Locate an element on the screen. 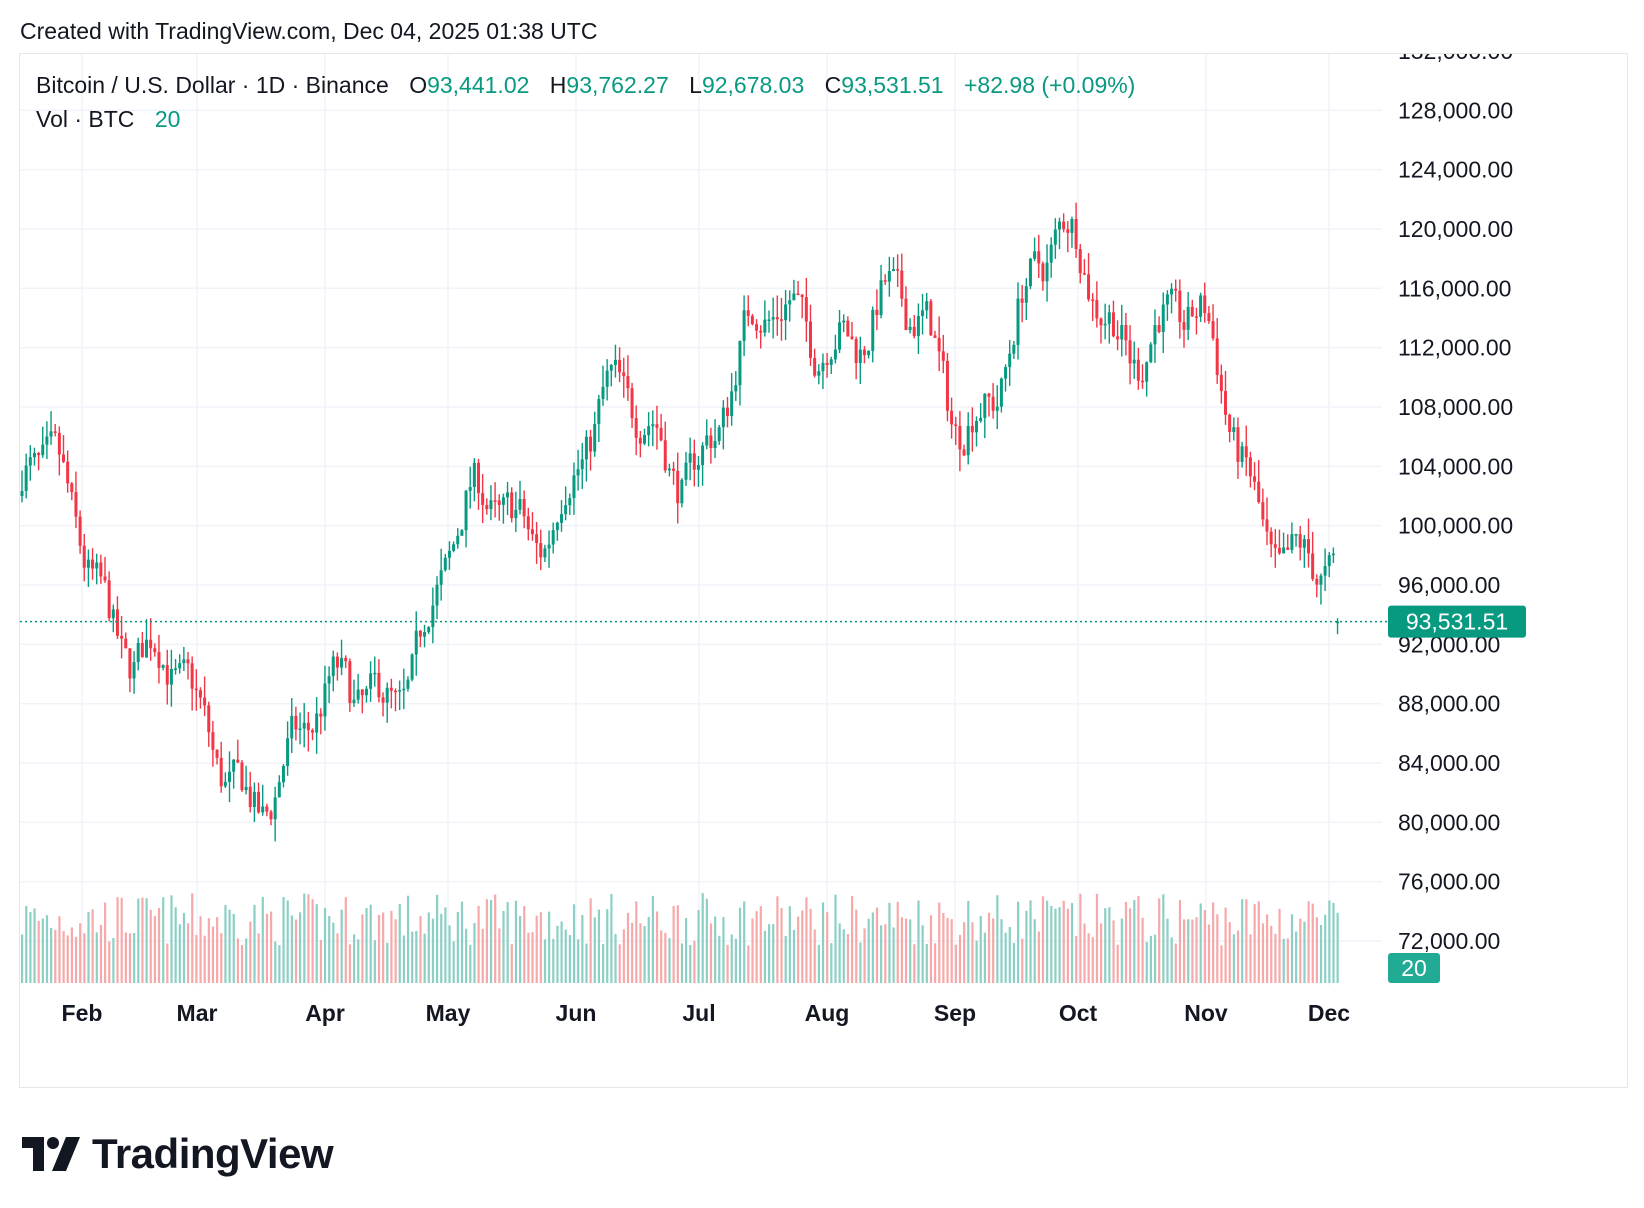 This screenshot has width=1644, height=1208. tradingview-wordmark: TradingView is located at coordinates (213, 1153).